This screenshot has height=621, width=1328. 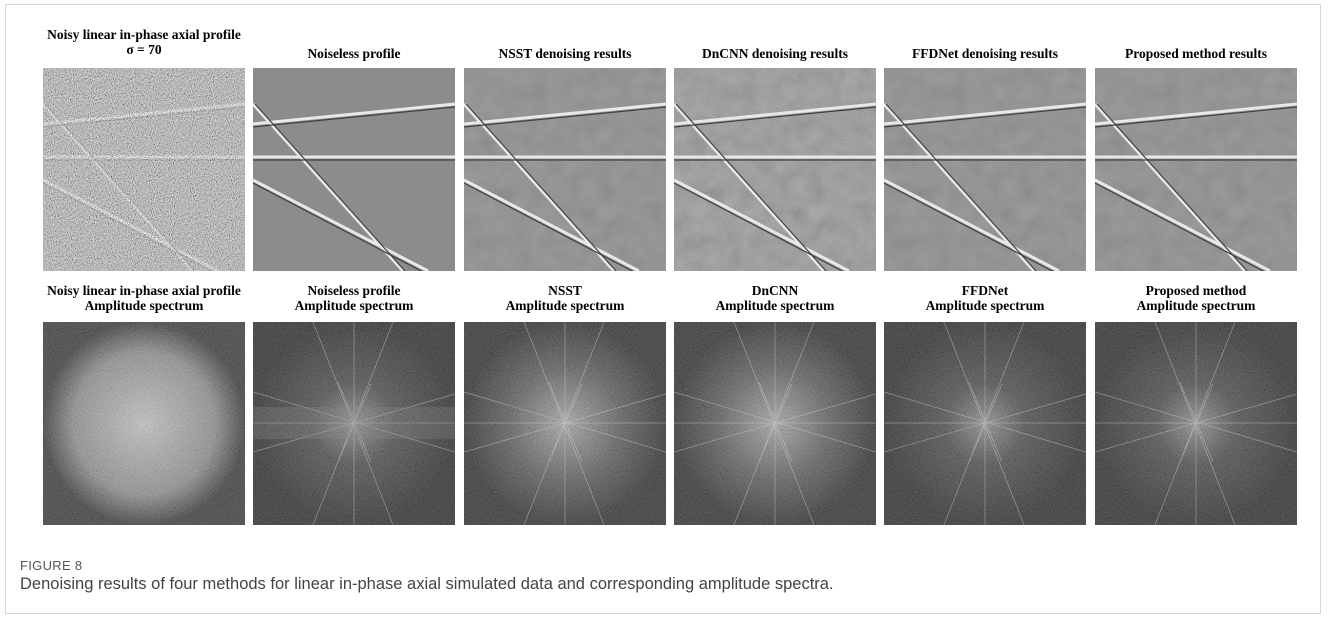 What do you see at coordinates (144, 49) in the screenshot?
I see `panel-title: σ = 70` at bounding box center [144, 49].